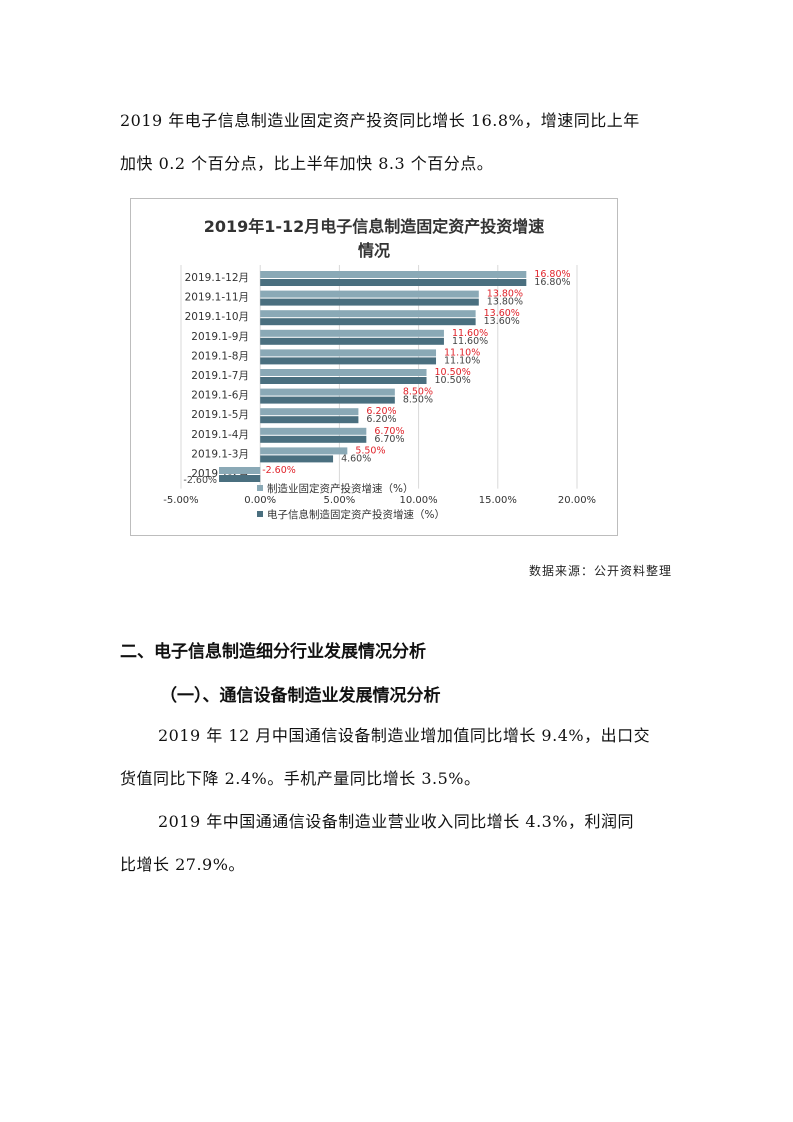 Image resolution: width=793 pixels, height=1122 pixels. Describe the element at coordinates (182, 864) in the screenshot. I see `telecom-para-2-line-2: 比增长 27.9%。` at that location.